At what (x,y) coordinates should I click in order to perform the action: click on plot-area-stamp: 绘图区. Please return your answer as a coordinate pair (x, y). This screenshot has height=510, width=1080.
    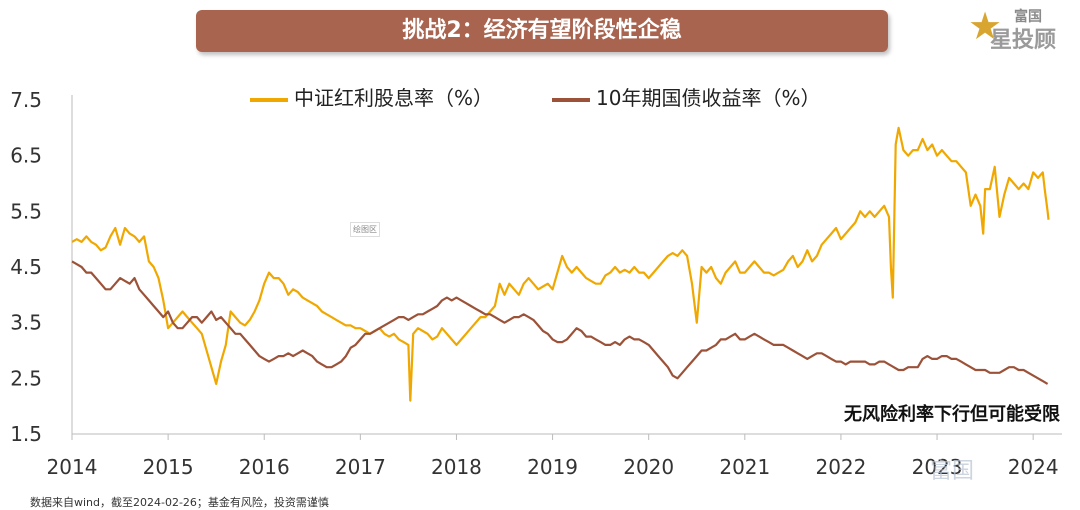
    Looking at the image, I should click on (365, 229).